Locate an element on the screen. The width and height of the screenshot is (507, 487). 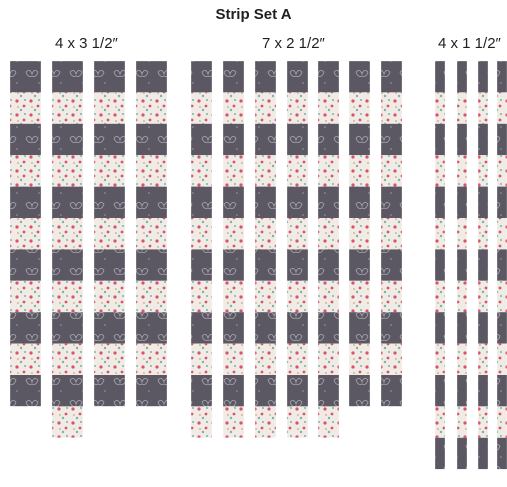
diagram-title: Strip Set A is located at coordinates (253, 14).